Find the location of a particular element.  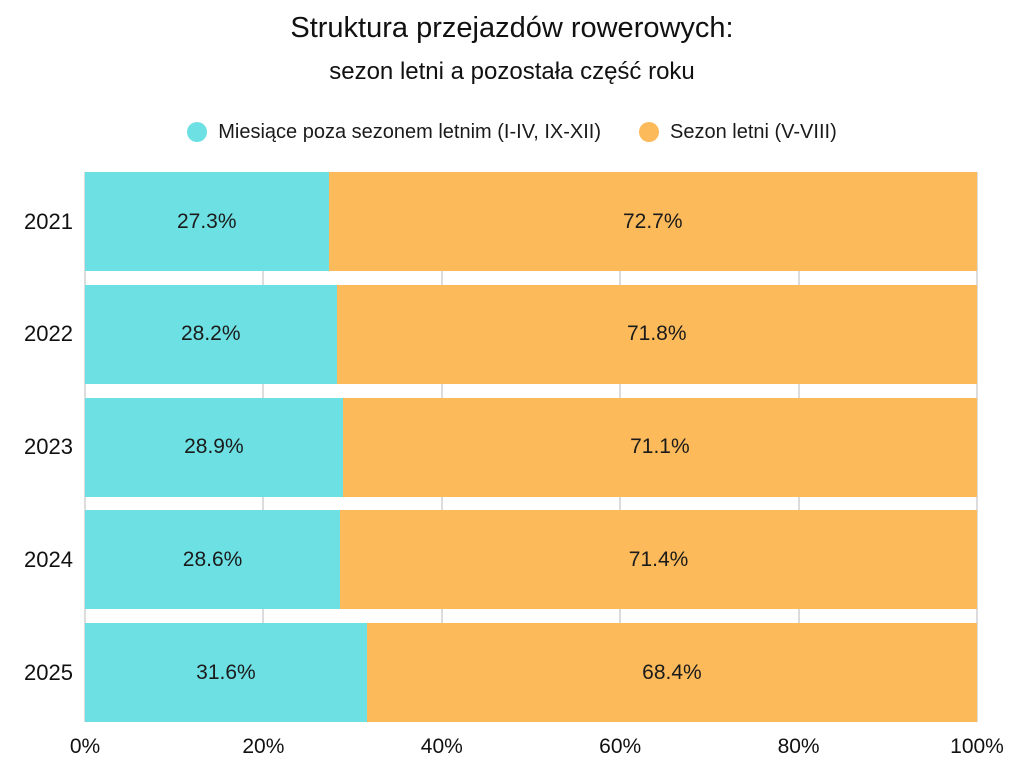

bar-segment-sezon-letni: 68.4% is located at coordinates (671, 672).